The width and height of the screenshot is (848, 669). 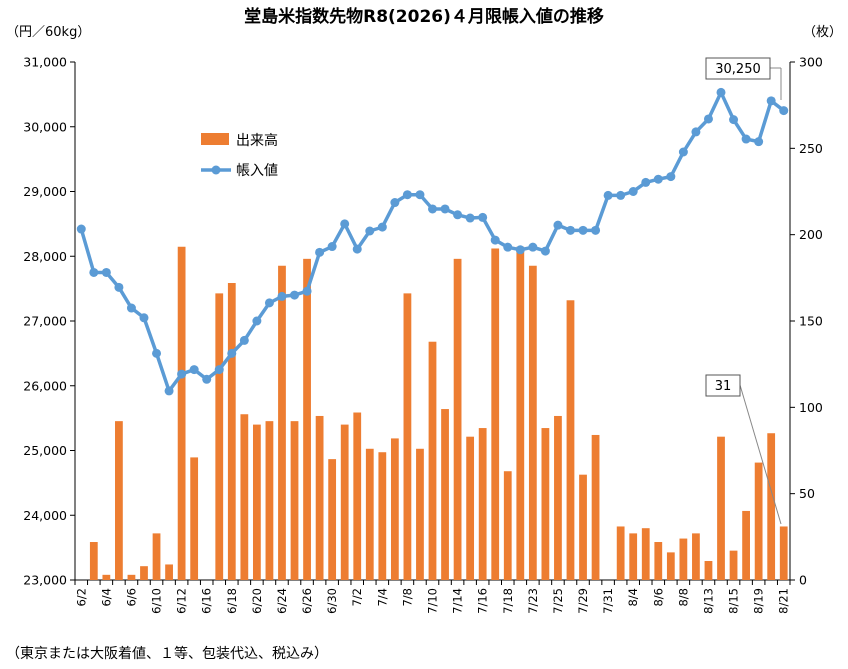 What do you see at coordinates (157, 601) in the screenshot?
I see `x-tick-label: 6/10` at bounding box center [157, 601].